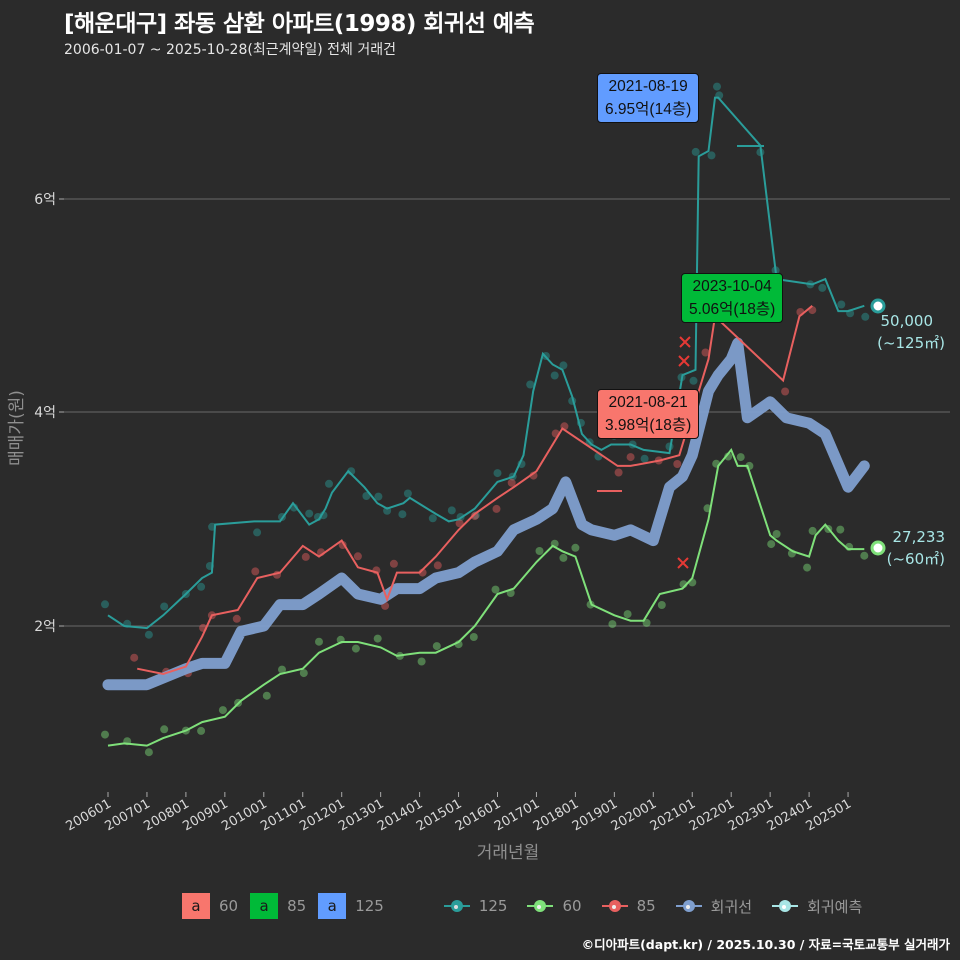 This screenshot has height=960, width=960. Describe the element at coordinates (299, 24) in the screenshot. I see `chart-title: [해운대구] 좌동 삼환 아파트(1998) 회귀선 예측` at that location.